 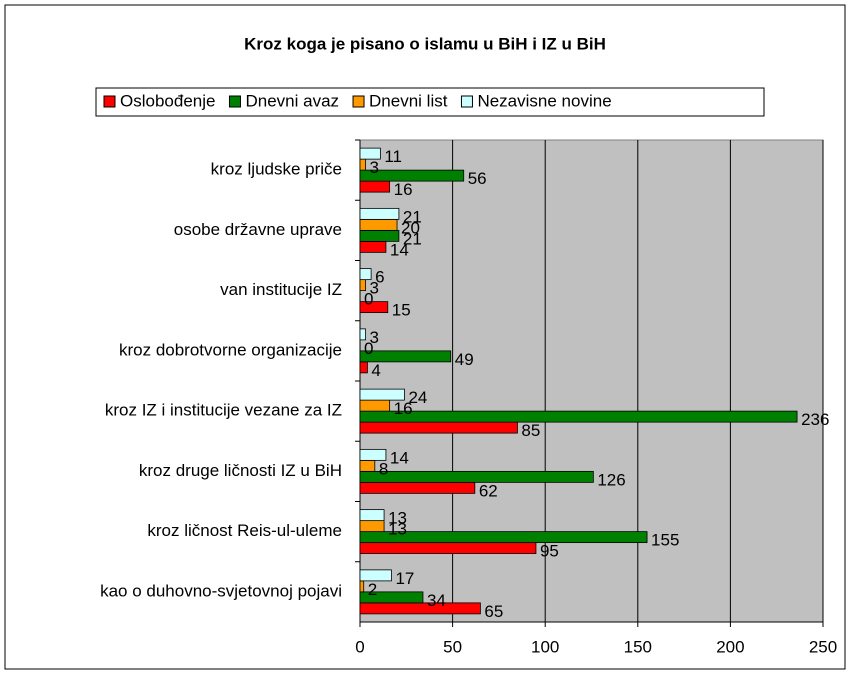 I want to click on x-tick-label: 50, so click(x=452, y=646).